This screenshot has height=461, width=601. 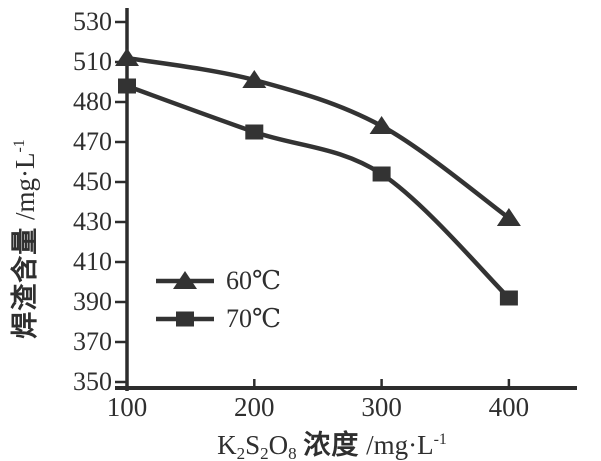 What do you see at coordinates (278, 445) in the screenshot?
I see `axis-title-part: O` at bounding box center [278, 445].